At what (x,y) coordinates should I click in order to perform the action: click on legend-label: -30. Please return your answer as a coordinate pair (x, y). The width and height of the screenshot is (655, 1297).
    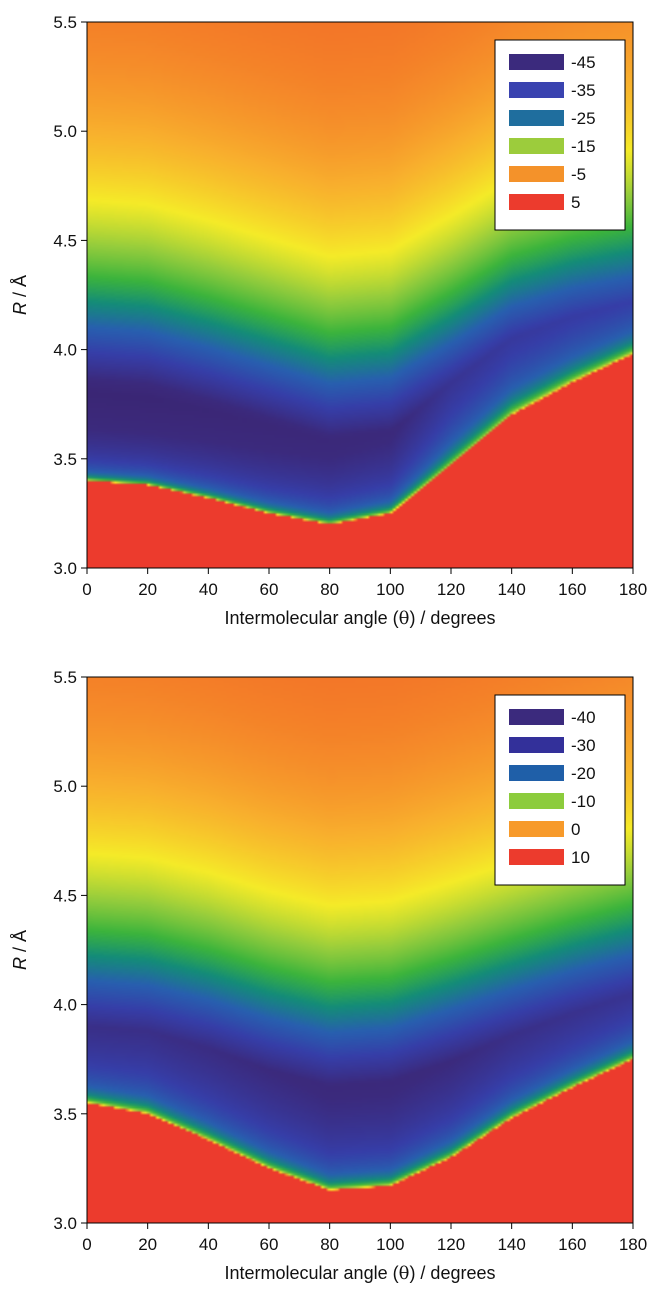
    Looking at the image, I should click on (583, 745).